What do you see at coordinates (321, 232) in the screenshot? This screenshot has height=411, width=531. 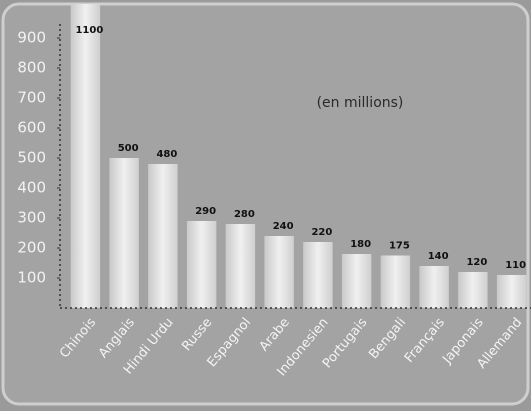 I see `value-label: 220` at bounding box center [321, 232].